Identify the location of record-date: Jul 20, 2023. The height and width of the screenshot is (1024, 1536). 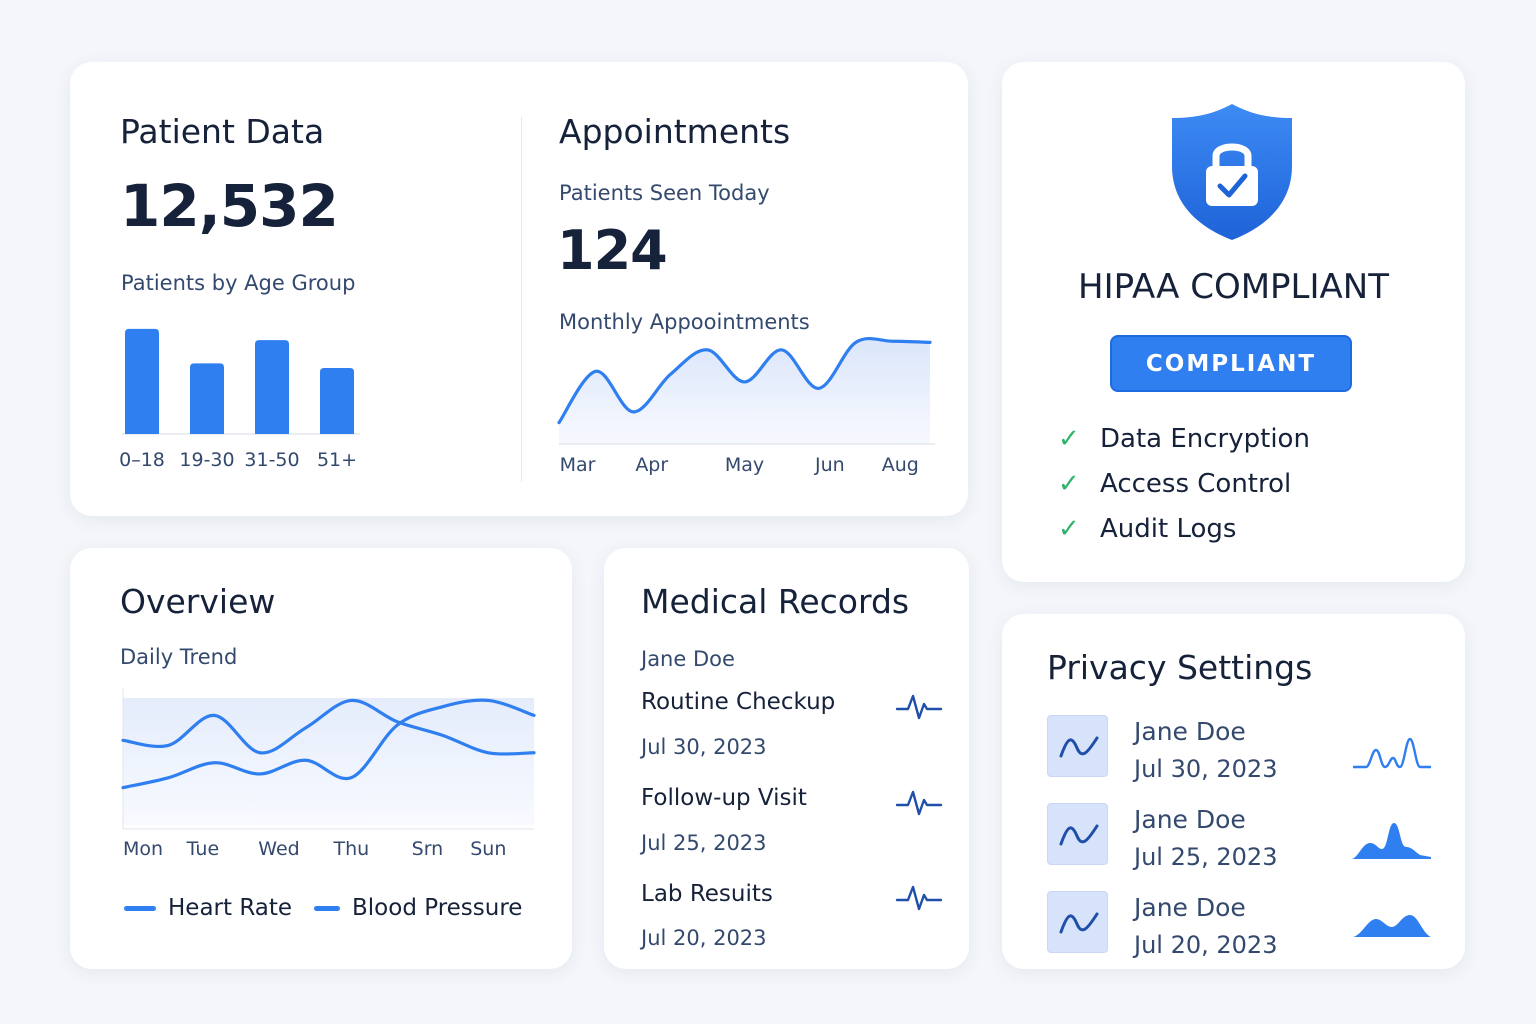
(704, 938).